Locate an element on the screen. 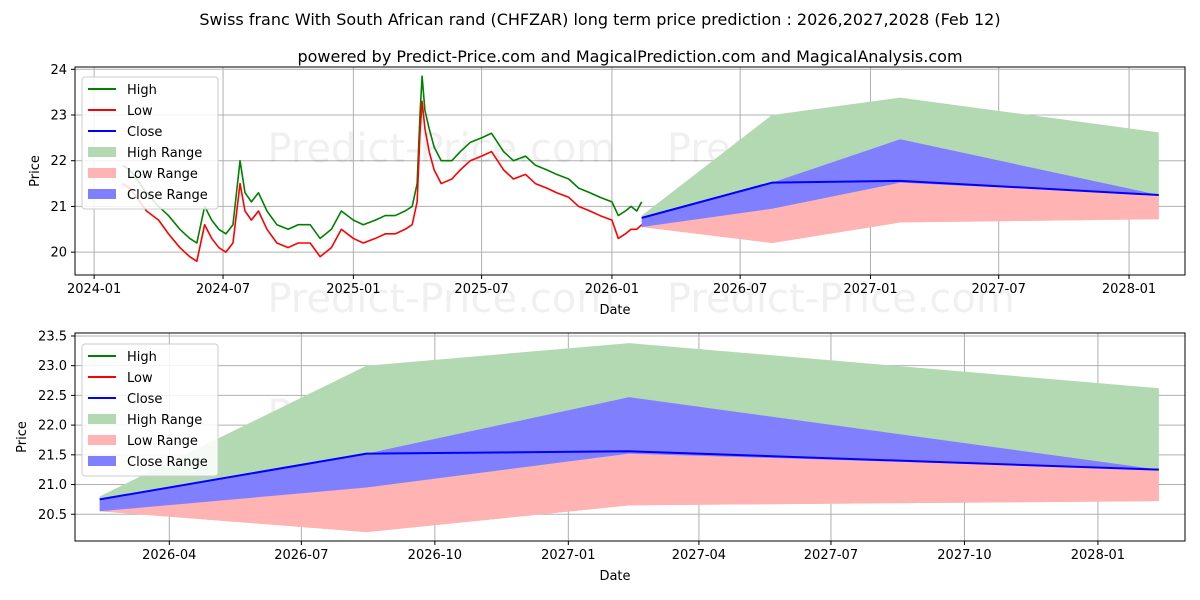  x-tick-label: 2027-04 is located at coordinates (699, 555).